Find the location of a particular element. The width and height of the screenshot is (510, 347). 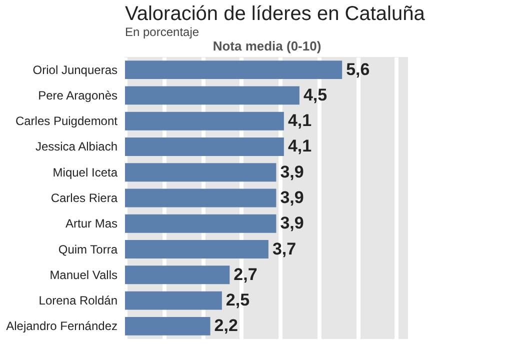

data-label: 2,7 is located at coordinates (246, 274).